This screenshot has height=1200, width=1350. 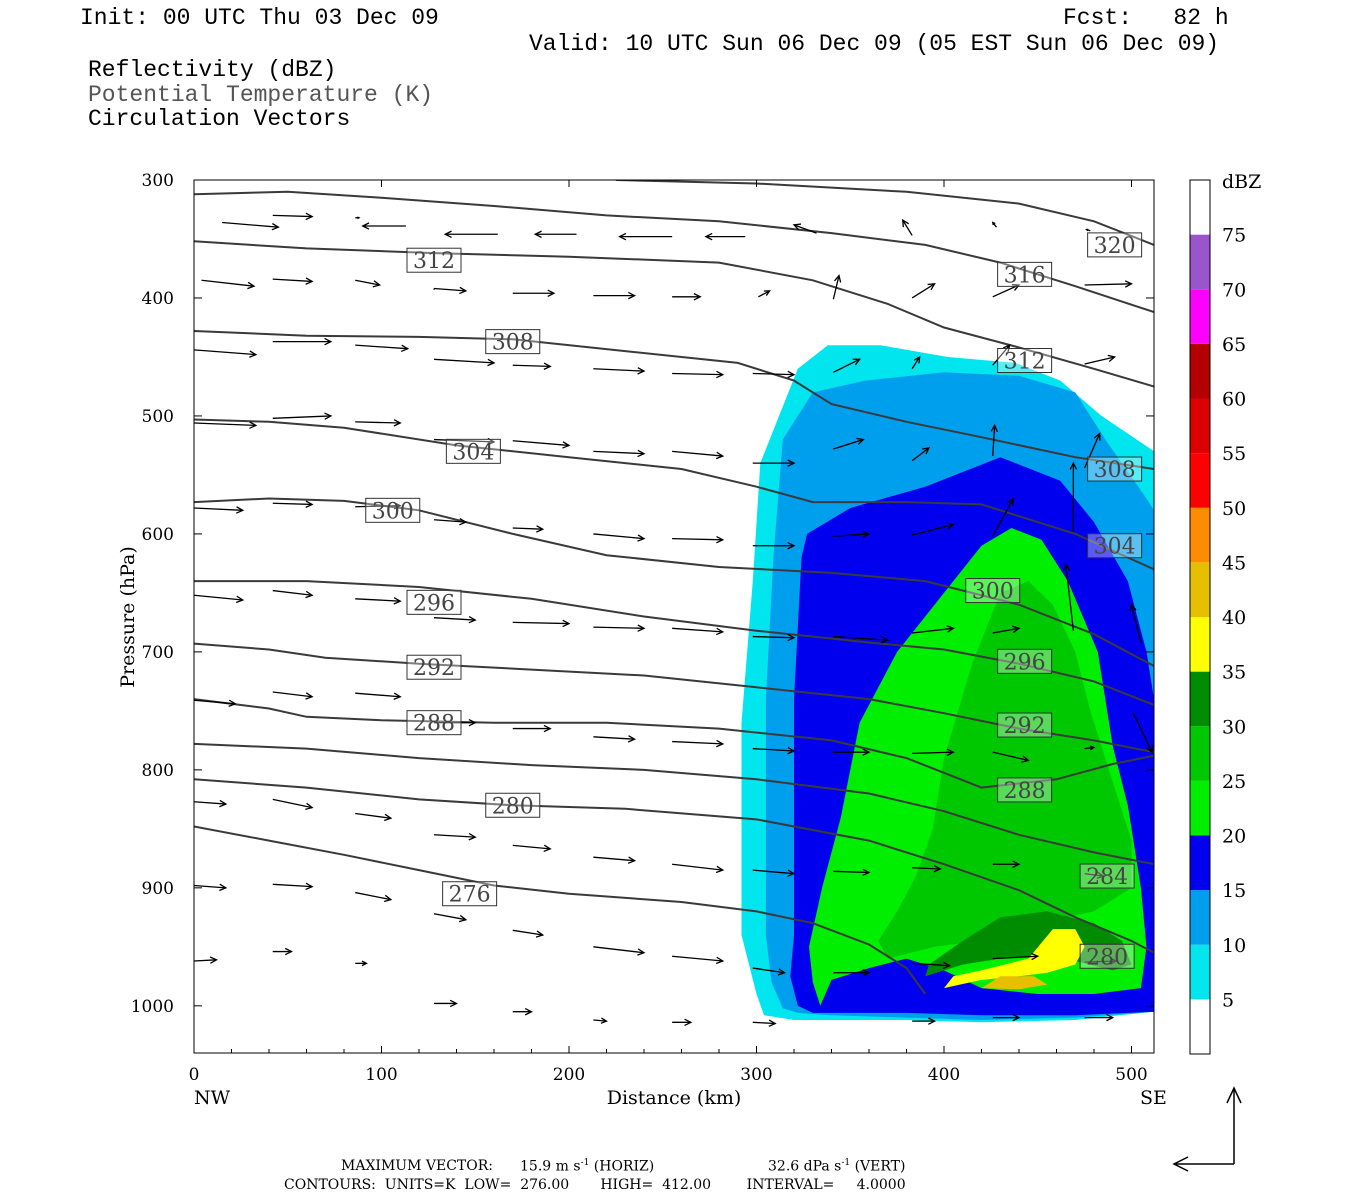 I want to click on theta-label-304: 304, so click(x=1115, y=547).